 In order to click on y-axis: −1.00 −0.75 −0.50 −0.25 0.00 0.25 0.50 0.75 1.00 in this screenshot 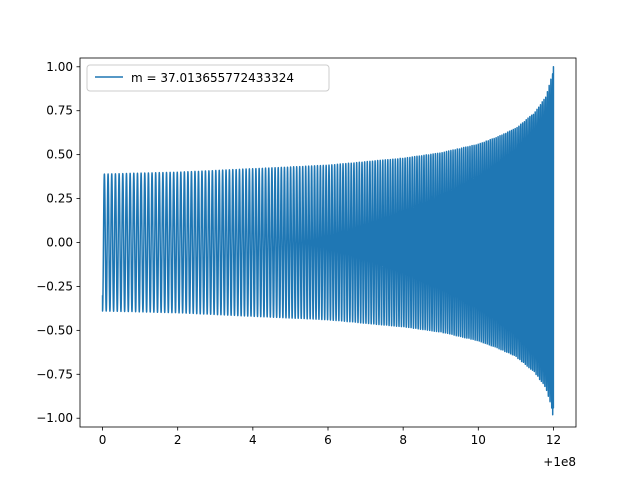, I will do `click(58, 242)`.